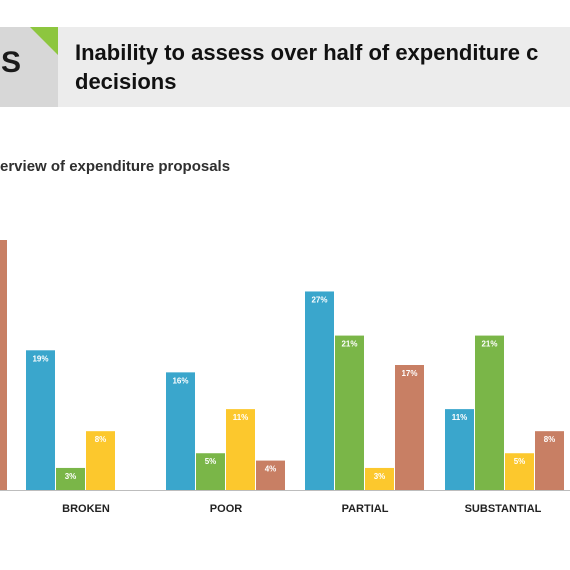 This screenshot has width=570, height=570. What do you see at coordinates (489, 412) in the screenshot?
I see `bar-substantial-s2` at bounding box center [489, 412].